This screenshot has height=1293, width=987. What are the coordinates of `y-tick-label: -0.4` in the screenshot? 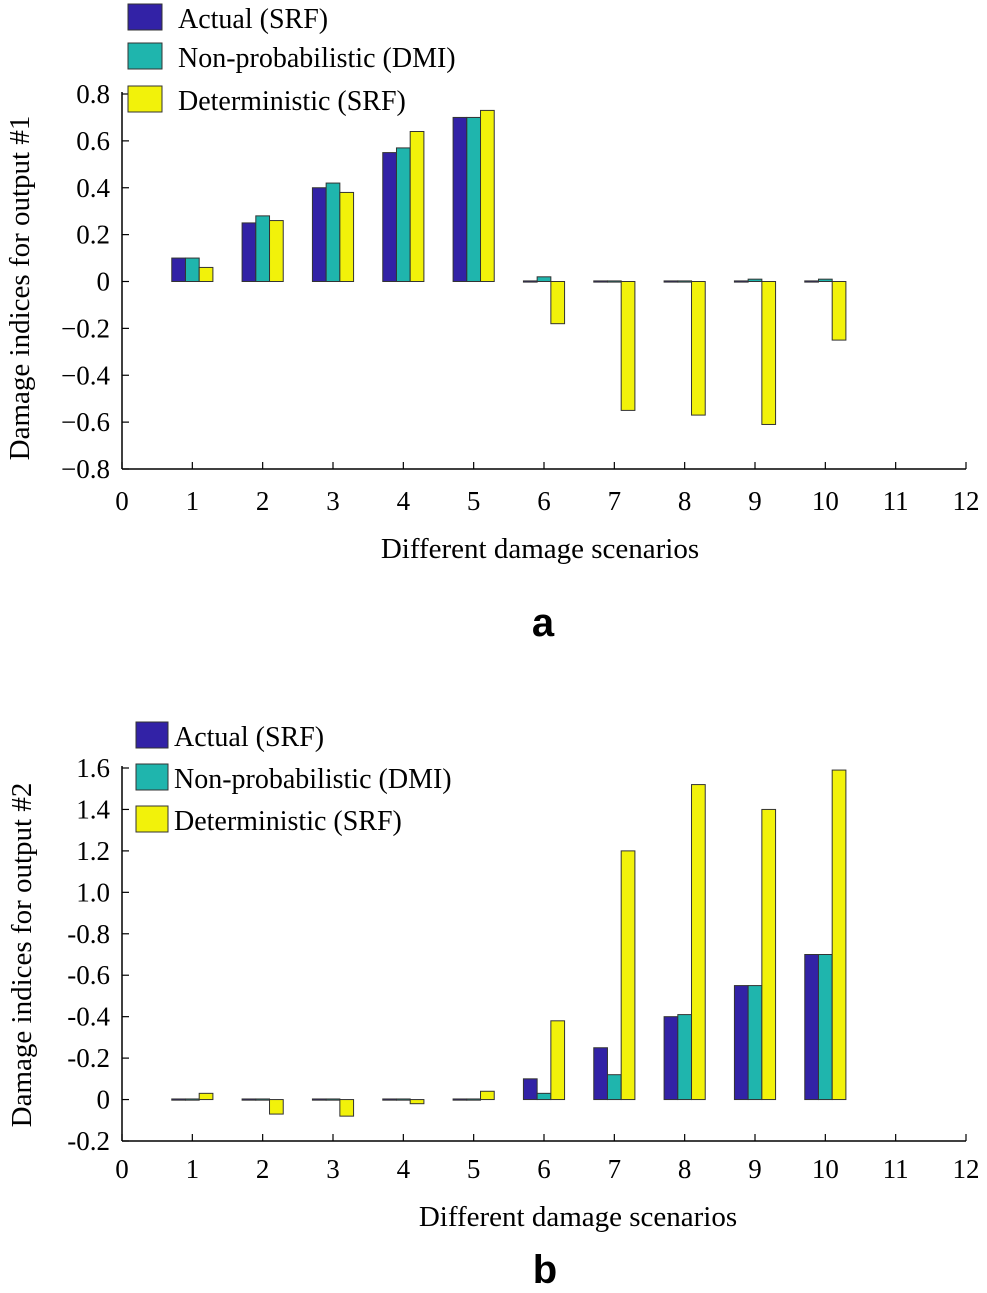 It's located at (88, 1017).